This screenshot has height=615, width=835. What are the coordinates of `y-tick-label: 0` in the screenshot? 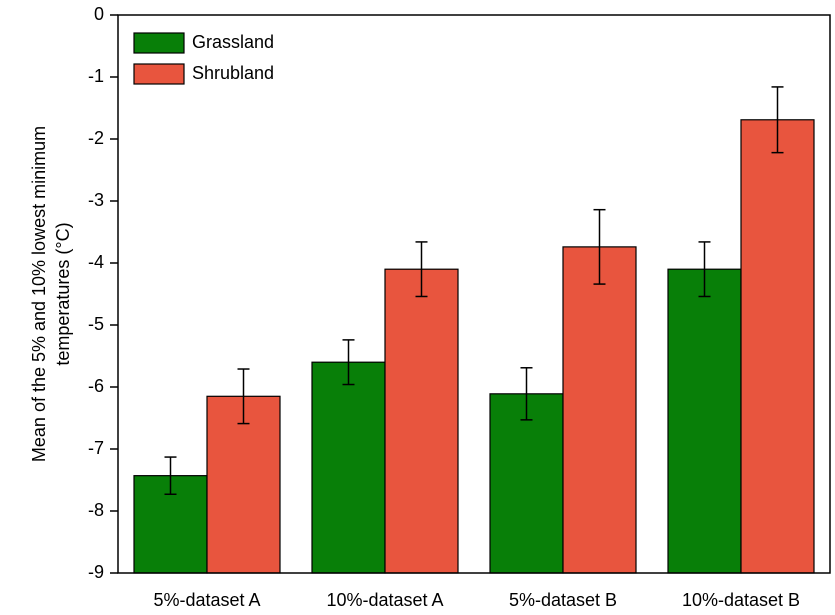 It's located at (99, 14).